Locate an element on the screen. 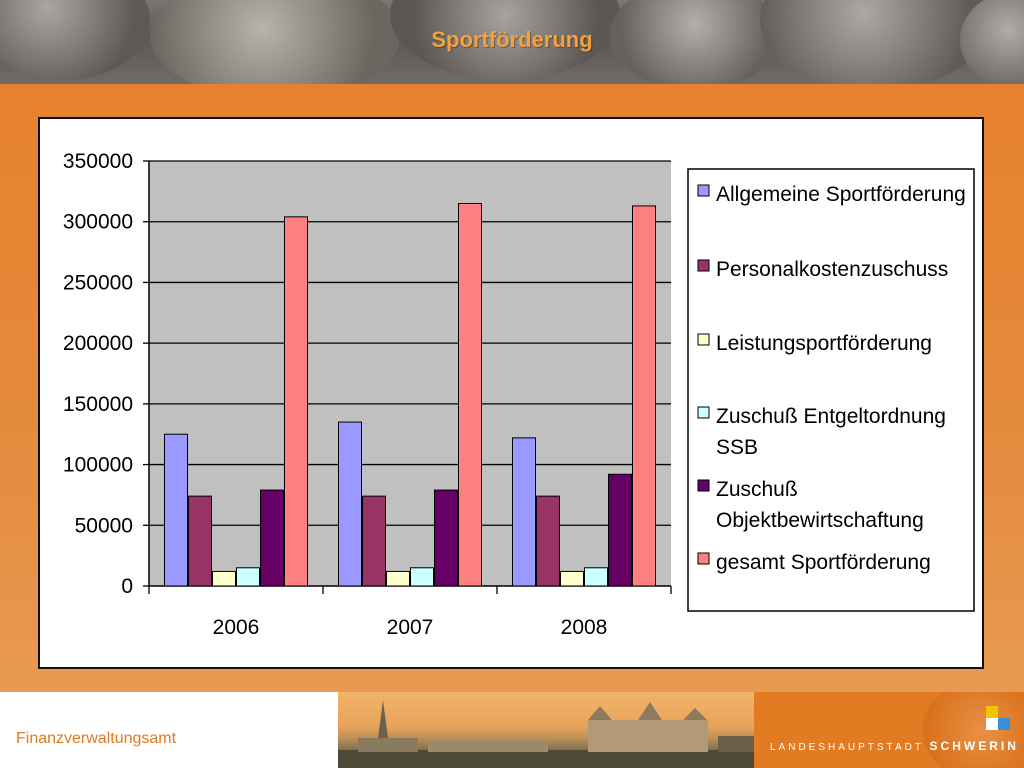  y-tick-label: 250000 is located at coordinates (98, 282).